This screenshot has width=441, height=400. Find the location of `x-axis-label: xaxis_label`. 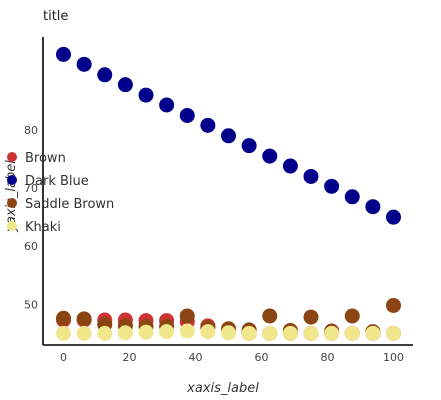

x-axis-label: xaxis_label is located at coordinates (222, 388).